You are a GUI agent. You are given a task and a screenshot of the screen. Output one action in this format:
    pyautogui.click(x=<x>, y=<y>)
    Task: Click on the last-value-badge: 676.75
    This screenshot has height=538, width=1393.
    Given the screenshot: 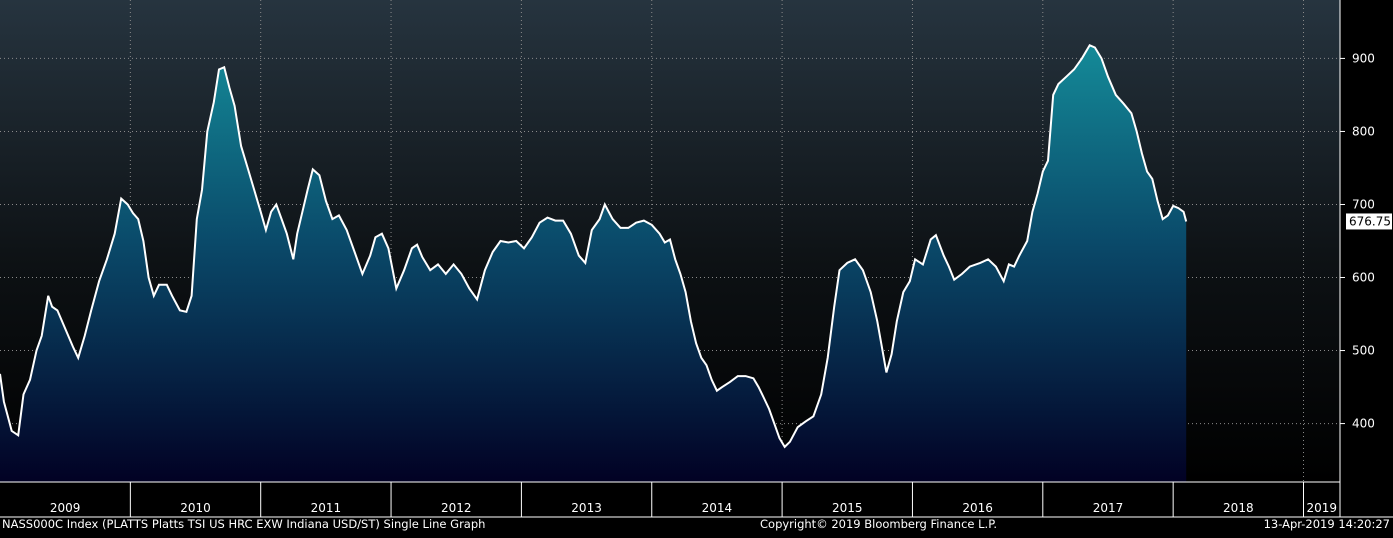 What is the action you would take?
    pyautogui.click(x=1369, y=221)
    